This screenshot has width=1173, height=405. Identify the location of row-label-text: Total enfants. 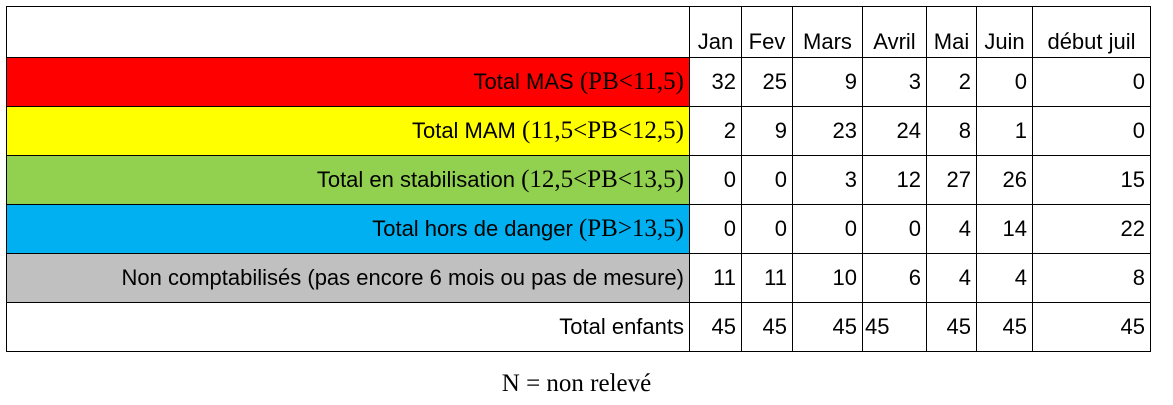
(621, 326).